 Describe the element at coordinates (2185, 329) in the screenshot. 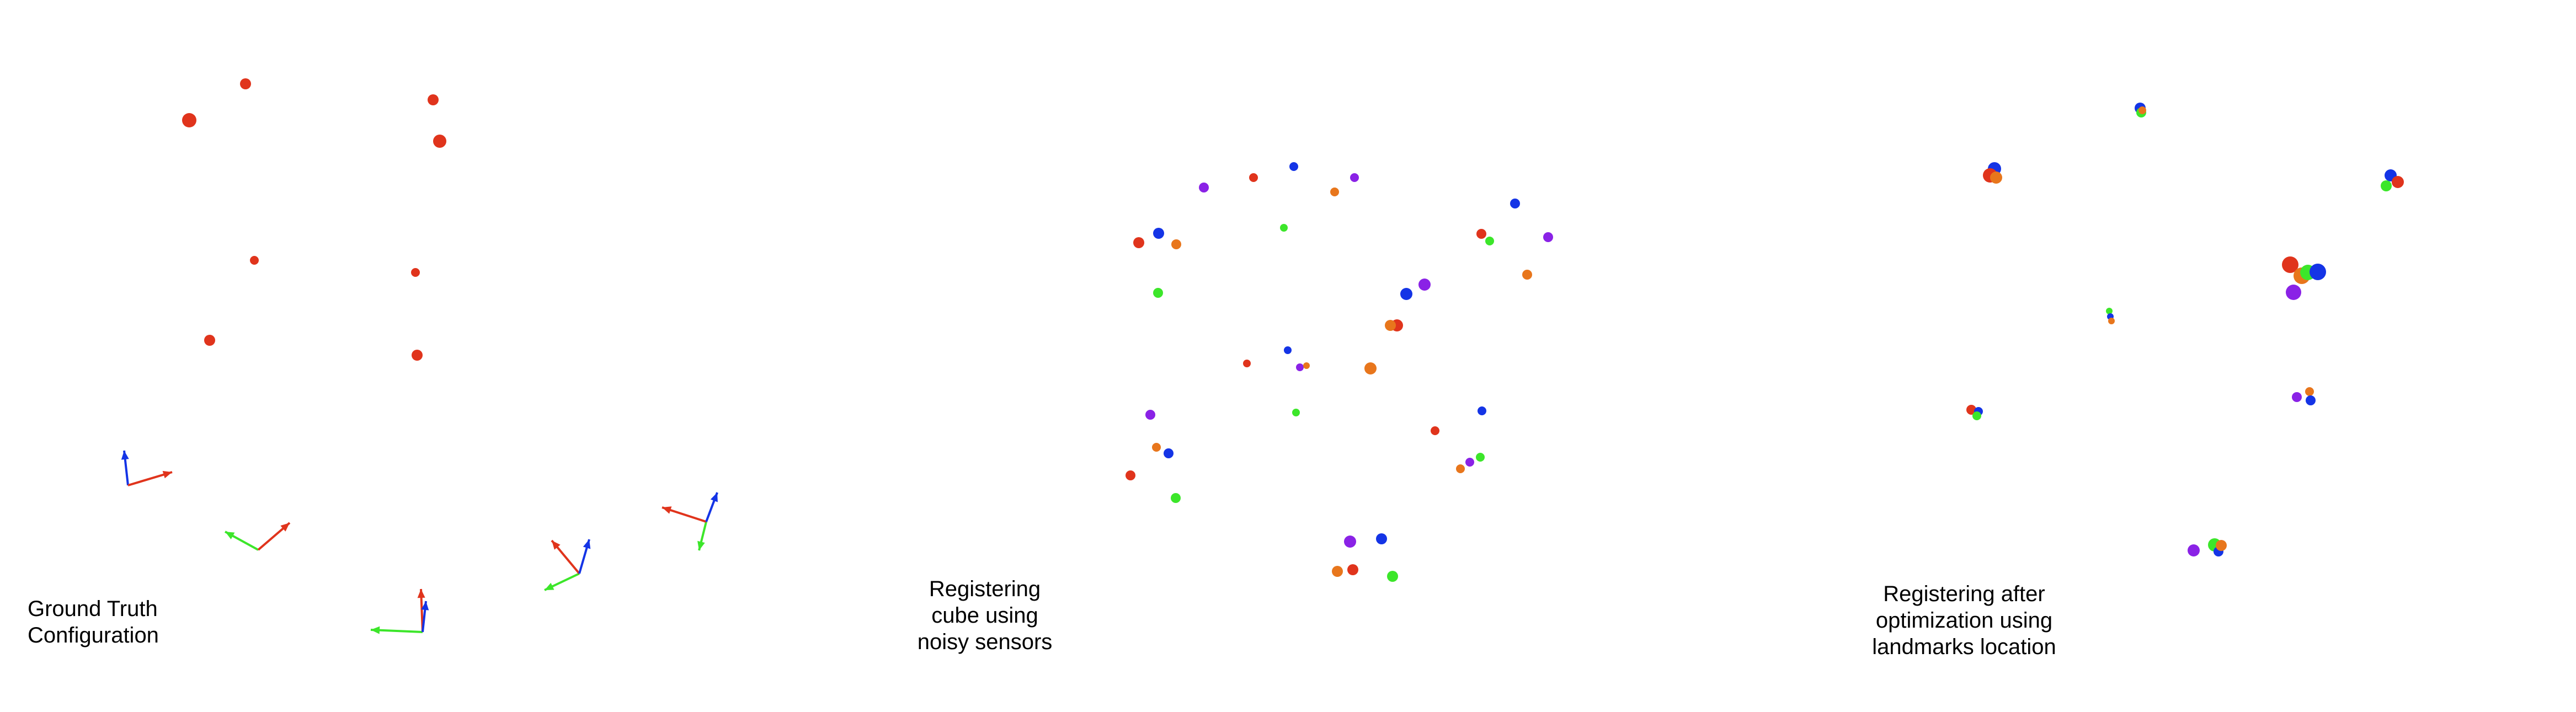

I see `panel-optimized-registration` at that location.